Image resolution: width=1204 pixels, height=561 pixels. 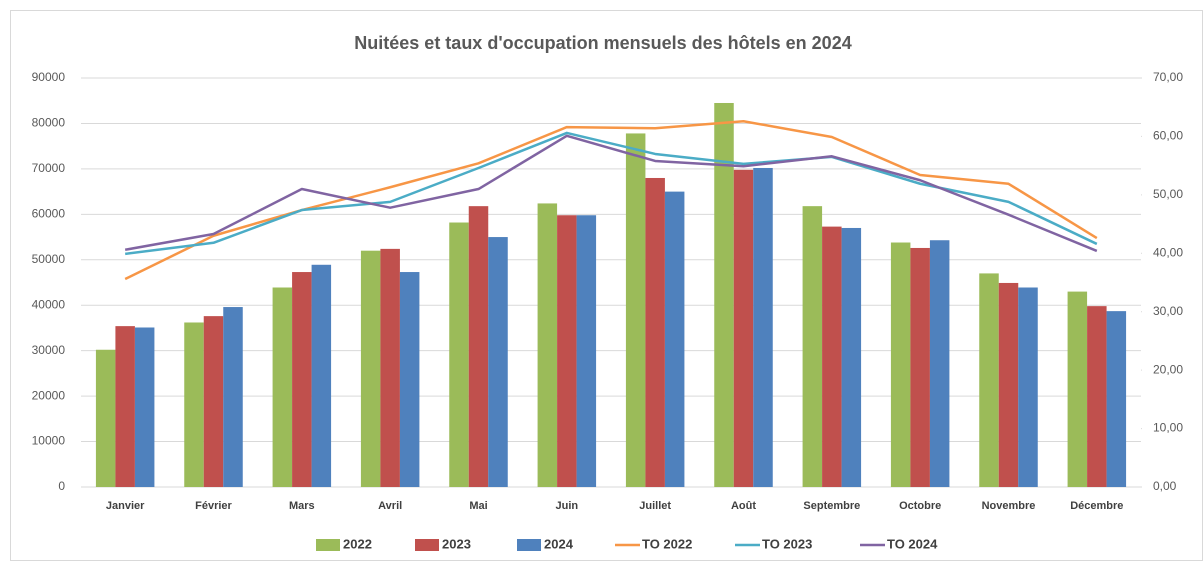 What do you see at coordinates (49, 214) in the screenshot?
I see `y-tick-label: 60000` at bounding box center [49, 214].